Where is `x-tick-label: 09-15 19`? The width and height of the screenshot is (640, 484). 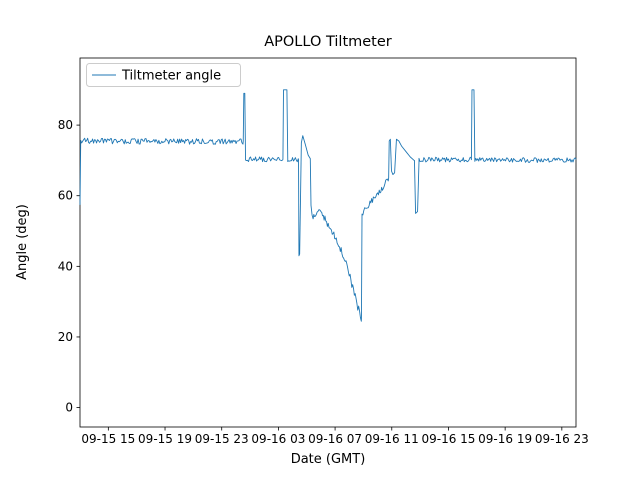
x-tick-label: 09-15 19 is located at coordinates (165, 439).